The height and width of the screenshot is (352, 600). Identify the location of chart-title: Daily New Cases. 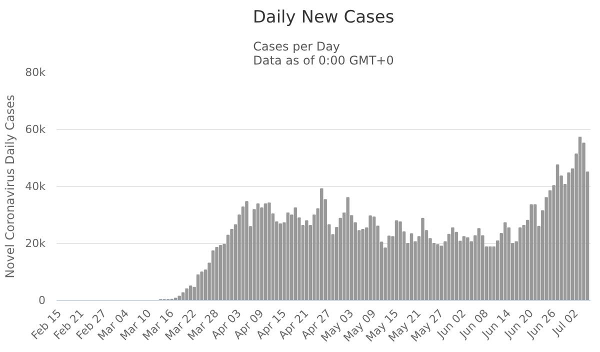
(323, 18).